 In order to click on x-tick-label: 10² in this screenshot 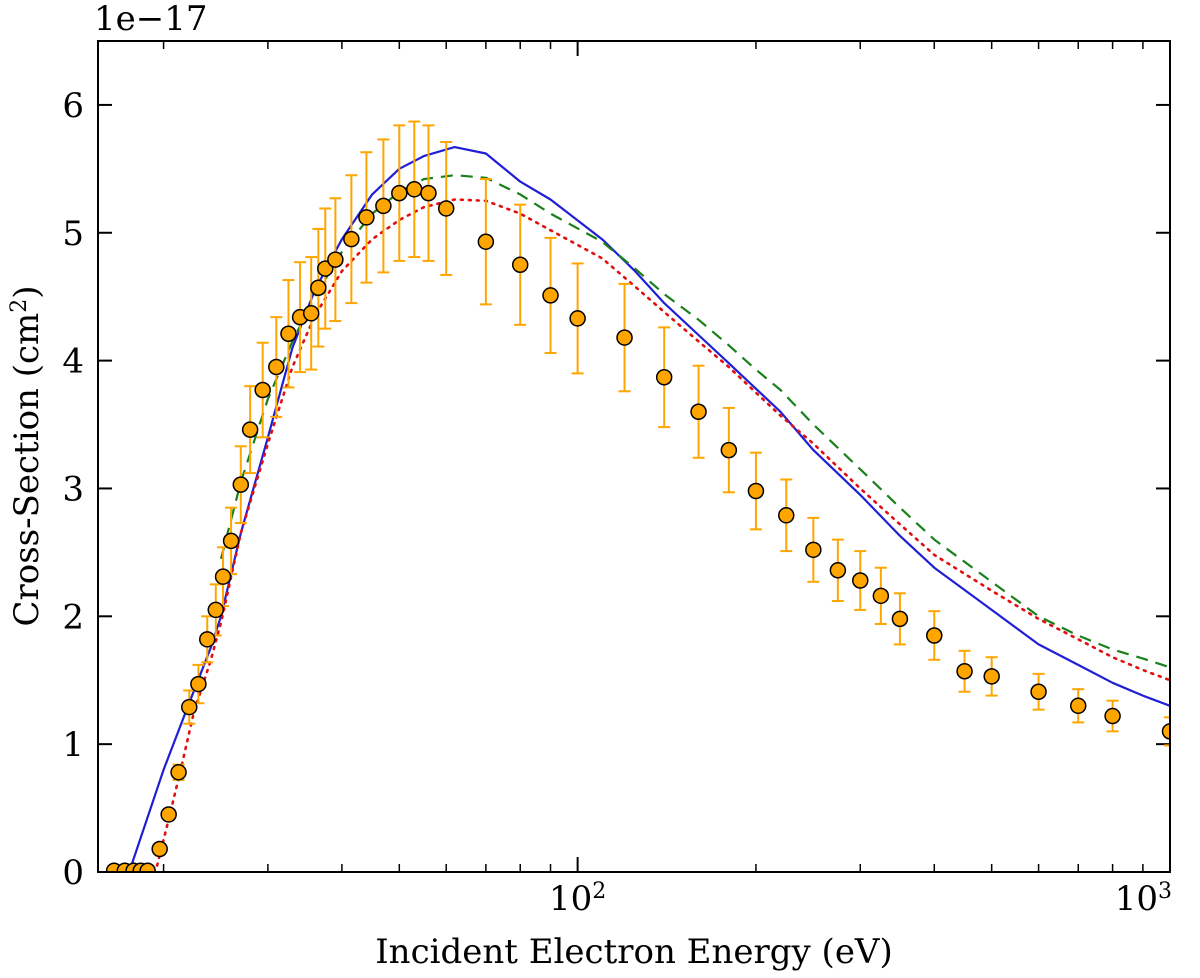, I will do `click(577, 899)`.